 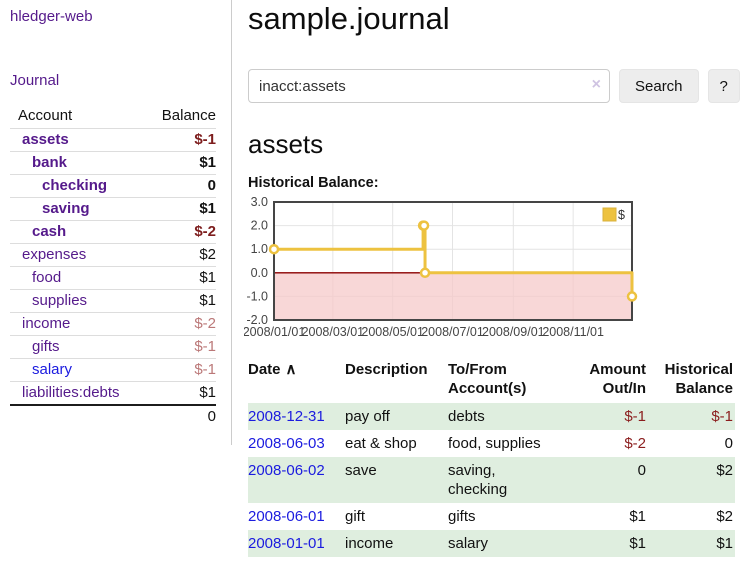 What do you see at coordinates (259, 203) in the screenshot?
I see `svg-text: 3.0` at bounding box center [259, 203].